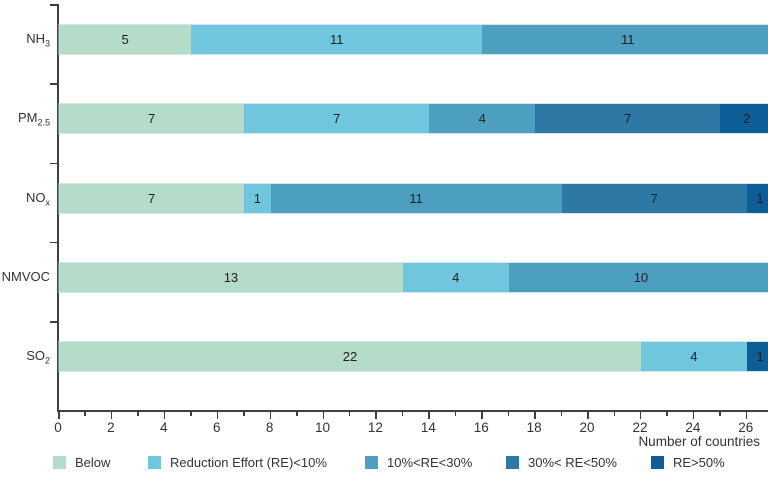 The height and width of the screenshot is (481, 768). Describe the element at coordinates (640, 427) in the screenshot. I see `x-tick-label: 22` at that location.